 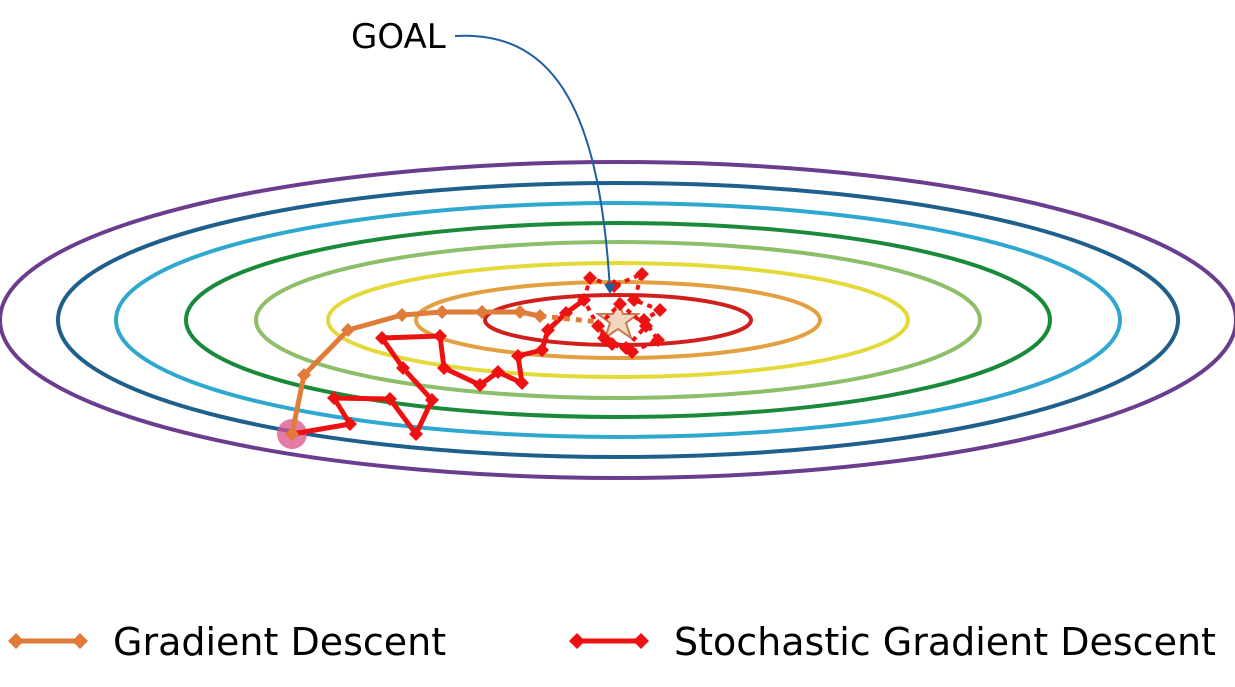 What do you see at coordinates (532, 162) in the screenshot?
I see `goal-arrow` at bounding box center [532, 162].